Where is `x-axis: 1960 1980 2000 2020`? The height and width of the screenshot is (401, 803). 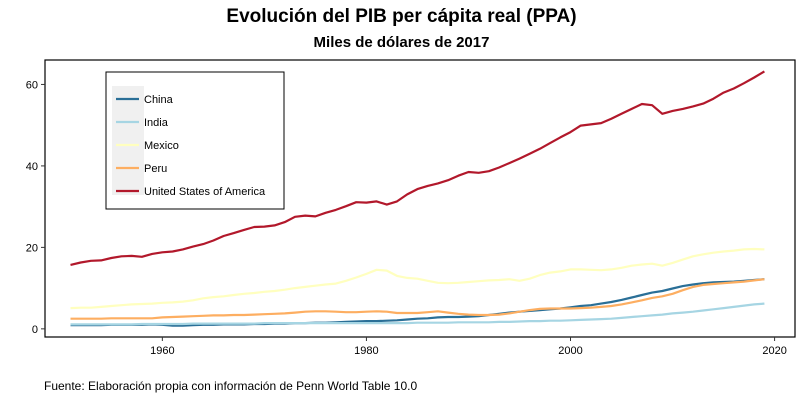
x-axis: 1960 1980 2000 2020 is located at coordinates (468, 347).